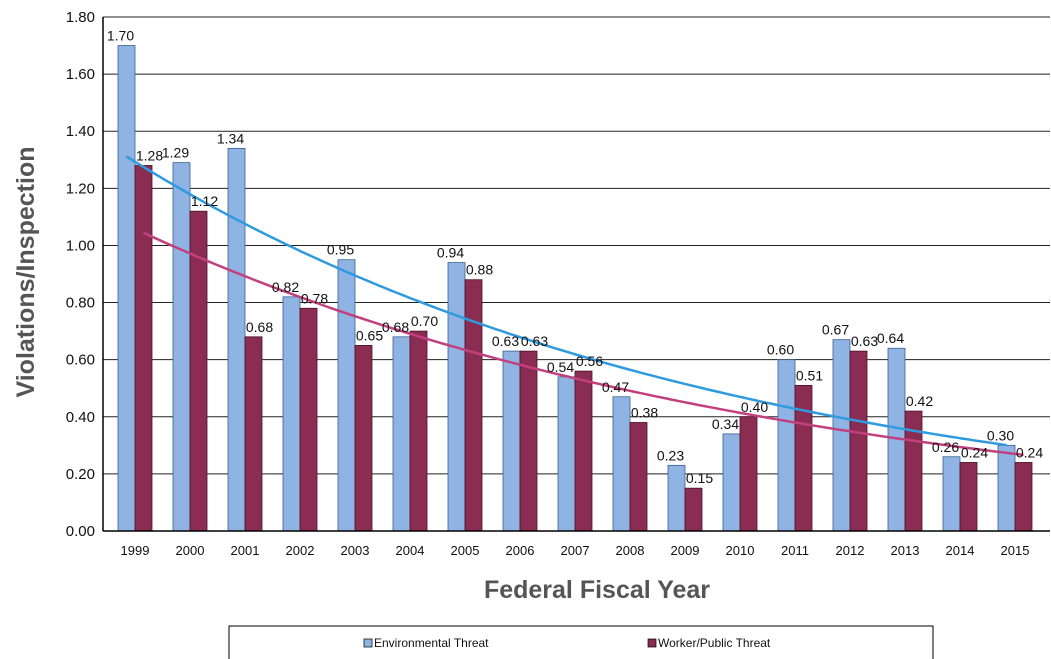  What do you see at coordinates (410, 550) in the screenshot?
I see `x-tick-label: 2004` at bounding box center [410, 550].